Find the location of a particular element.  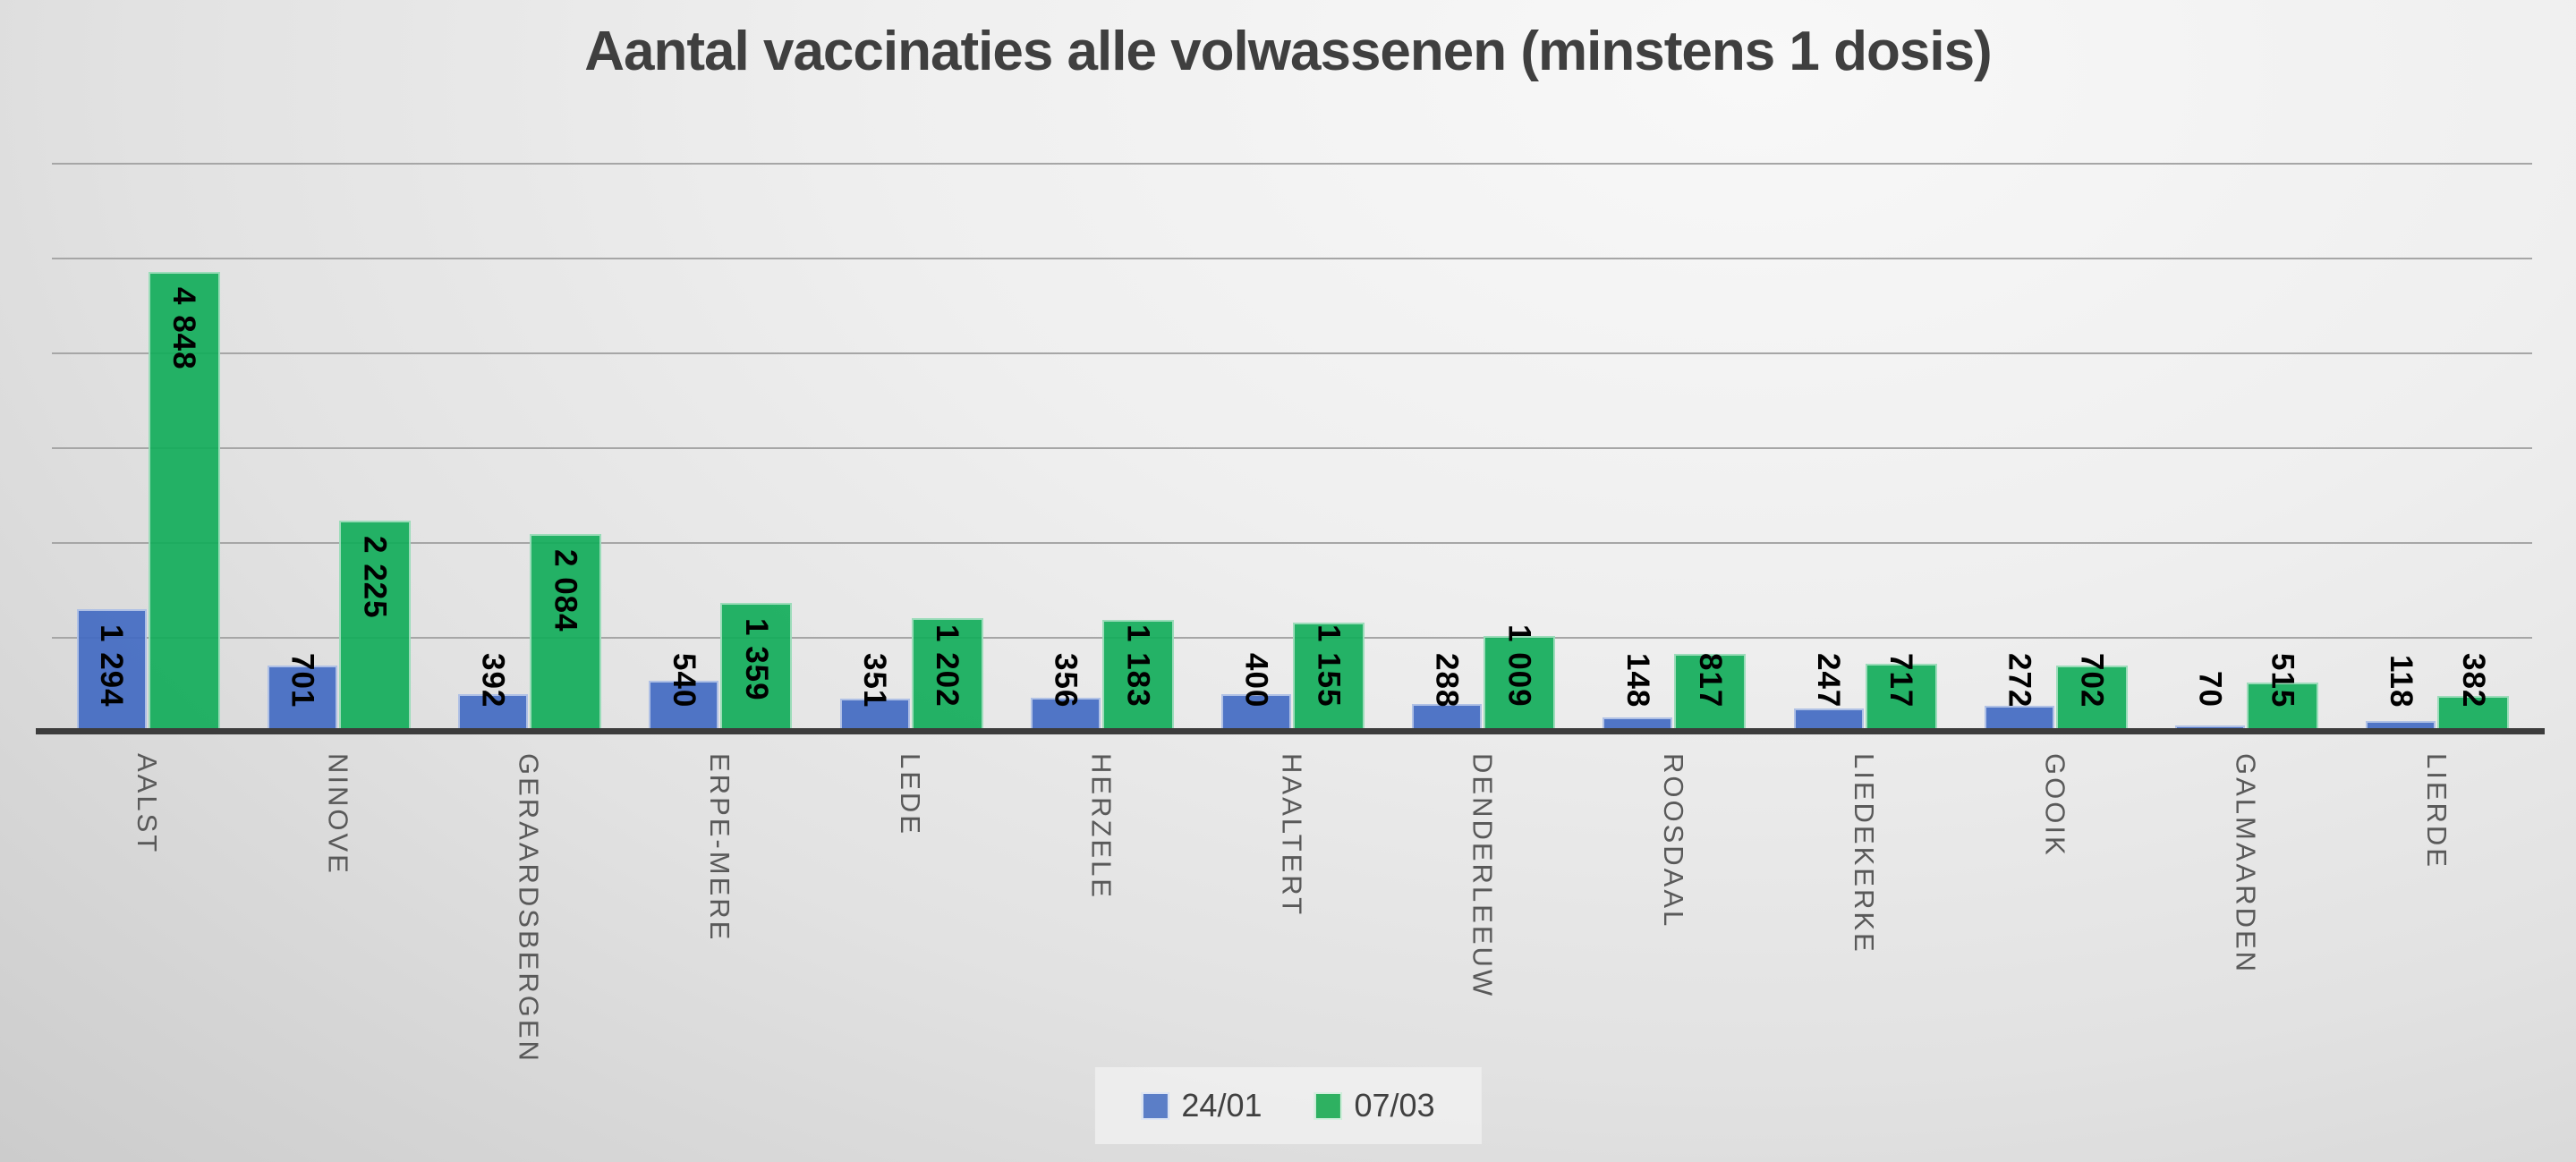

legend-label-24-01: 24/01 is located at coordinates (1221, 1105).